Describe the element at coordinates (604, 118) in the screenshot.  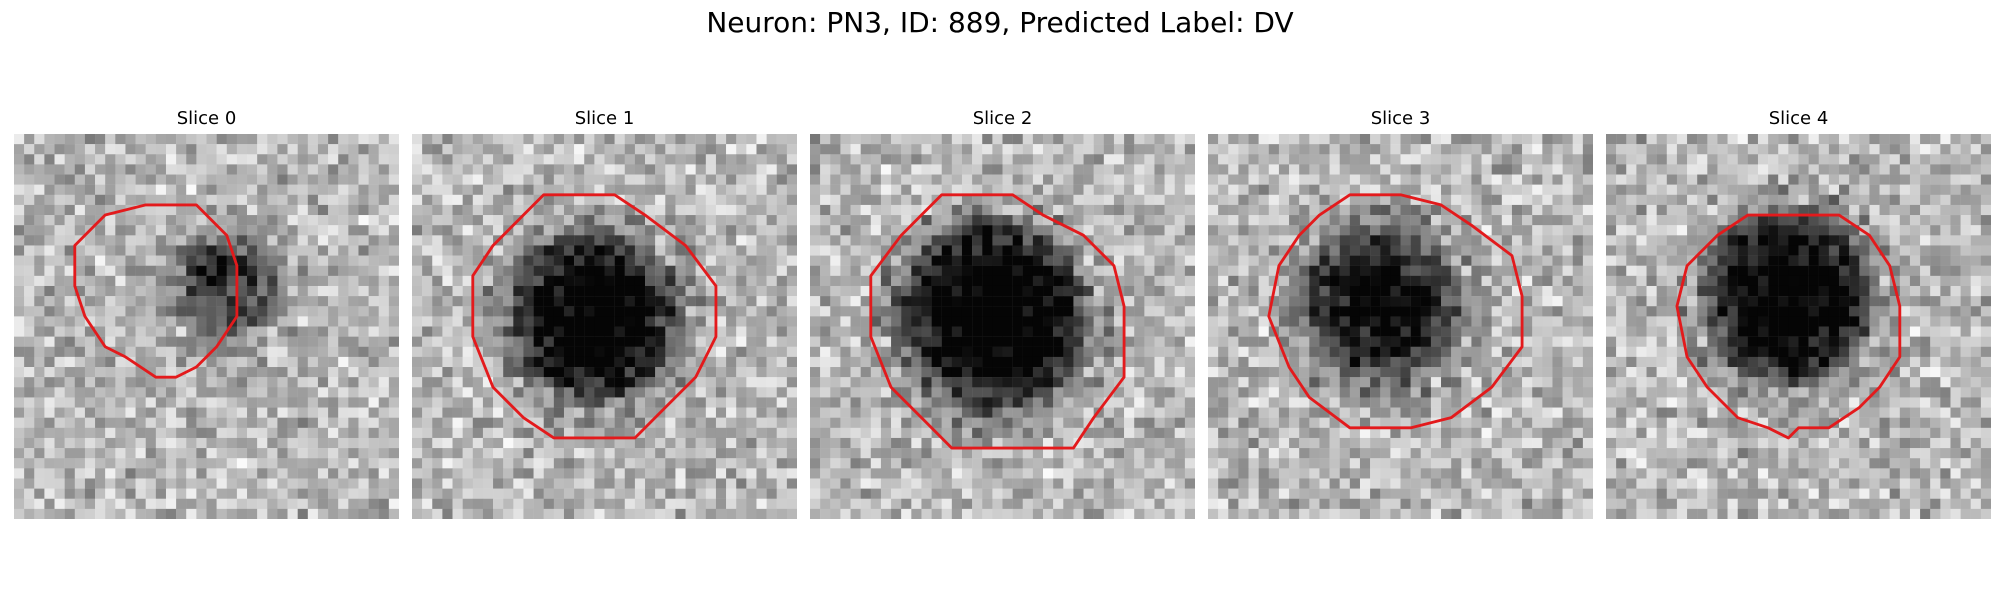
I see `slice-title-1: Slice 1` at that location.